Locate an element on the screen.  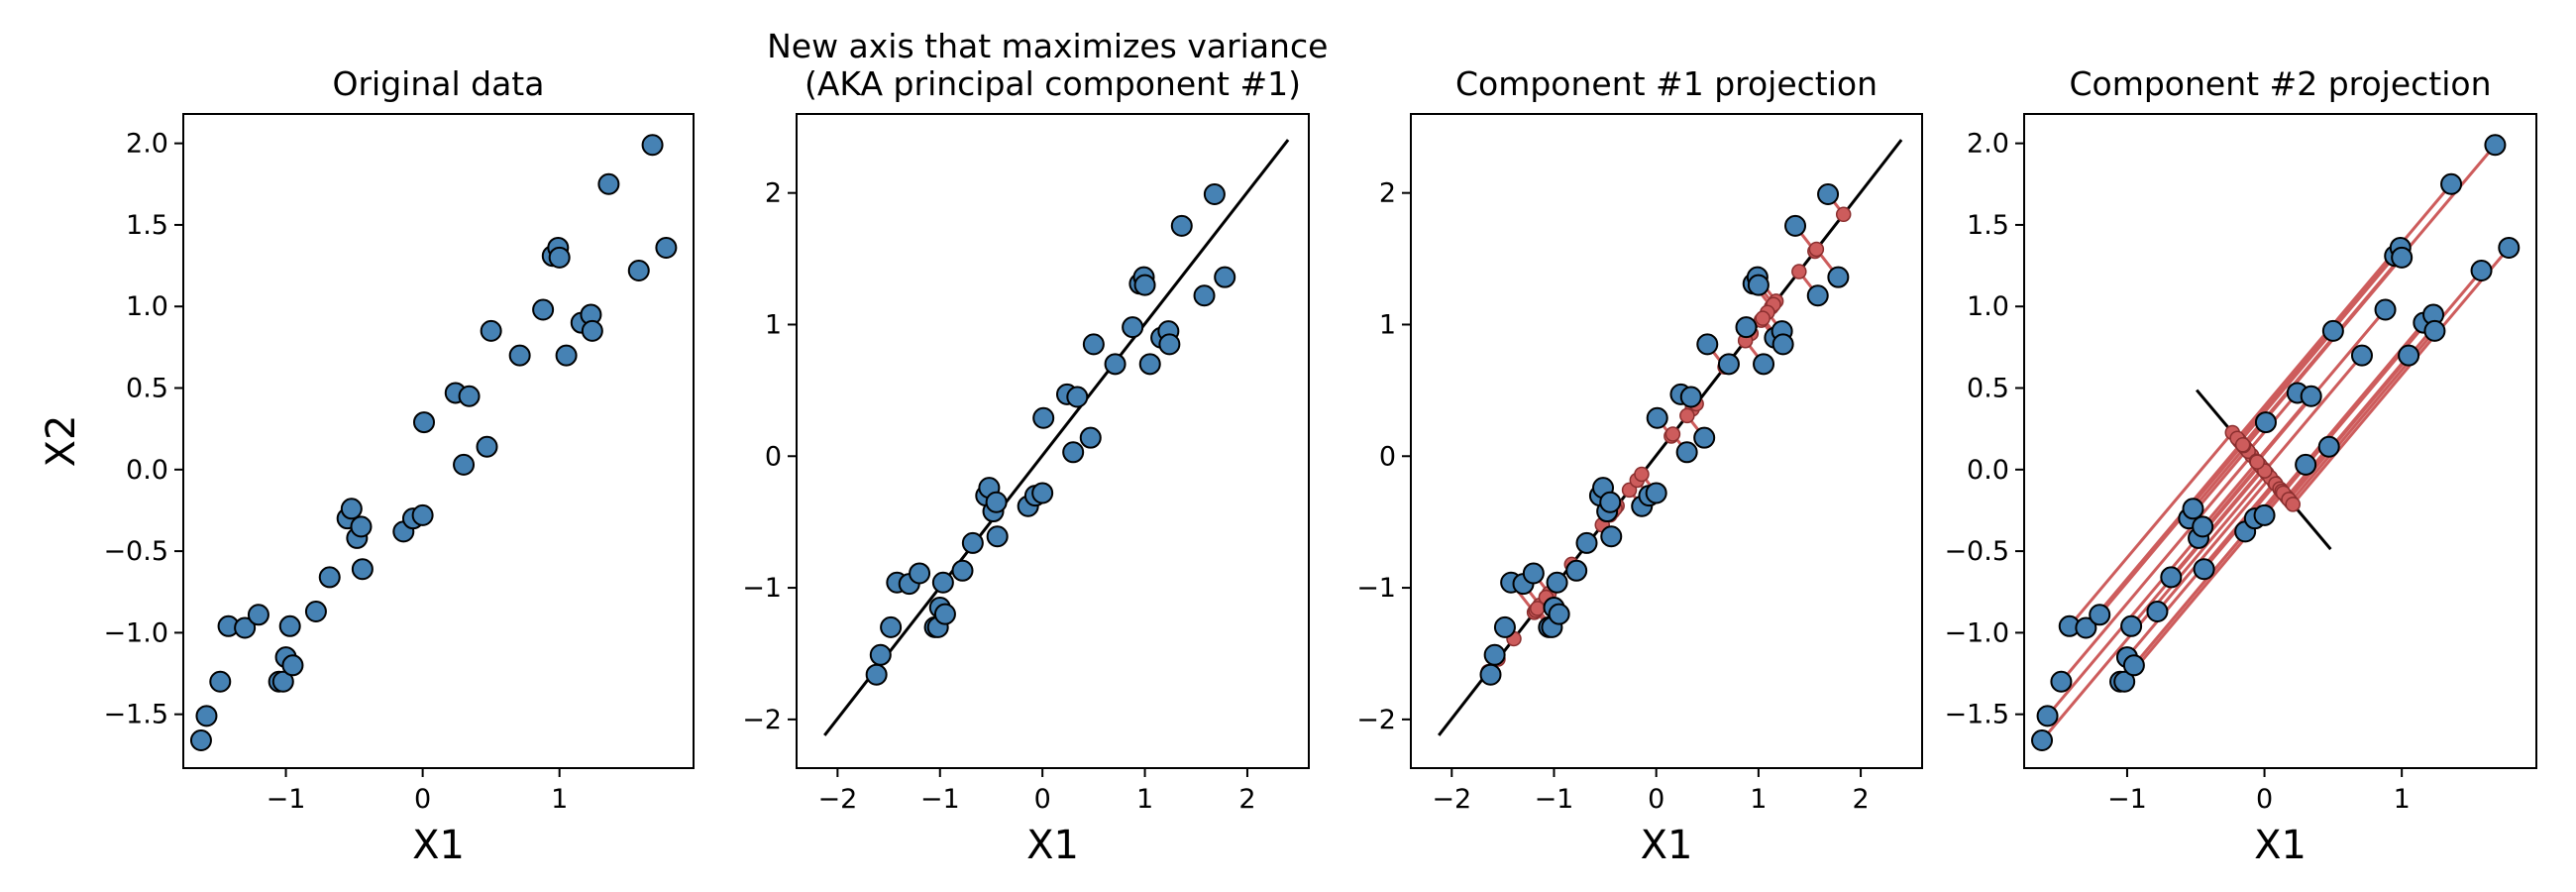
pc1-axis-line is located at coordinates (1056, 437).